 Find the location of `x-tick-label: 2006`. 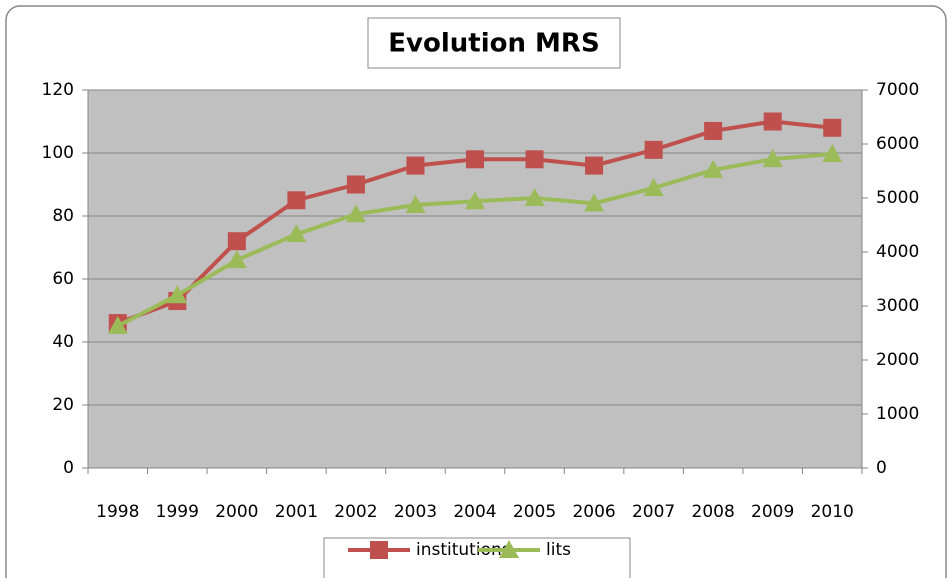

x-tick-label: 2006 is located at coordinates (593, 512).